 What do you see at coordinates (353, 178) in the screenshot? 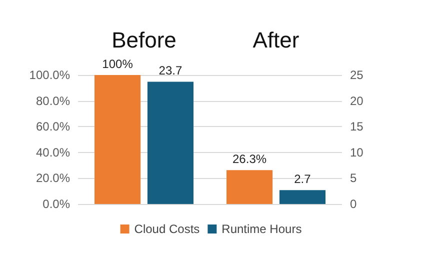
I see `y2-tick-label: 5` at bounding box center [353, 178].